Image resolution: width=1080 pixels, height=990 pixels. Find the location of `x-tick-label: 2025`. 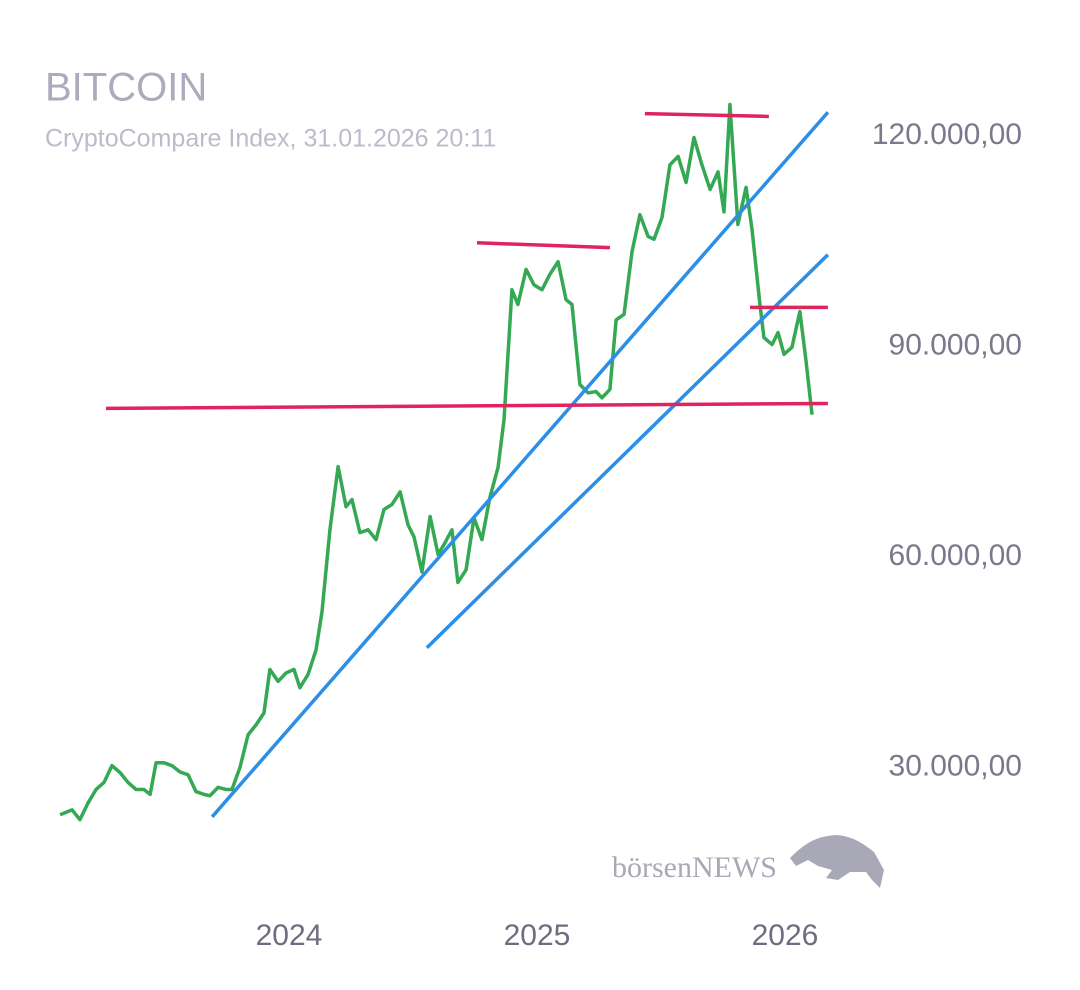

x-tick-label: 2025 is located at coordinates (537, 935).